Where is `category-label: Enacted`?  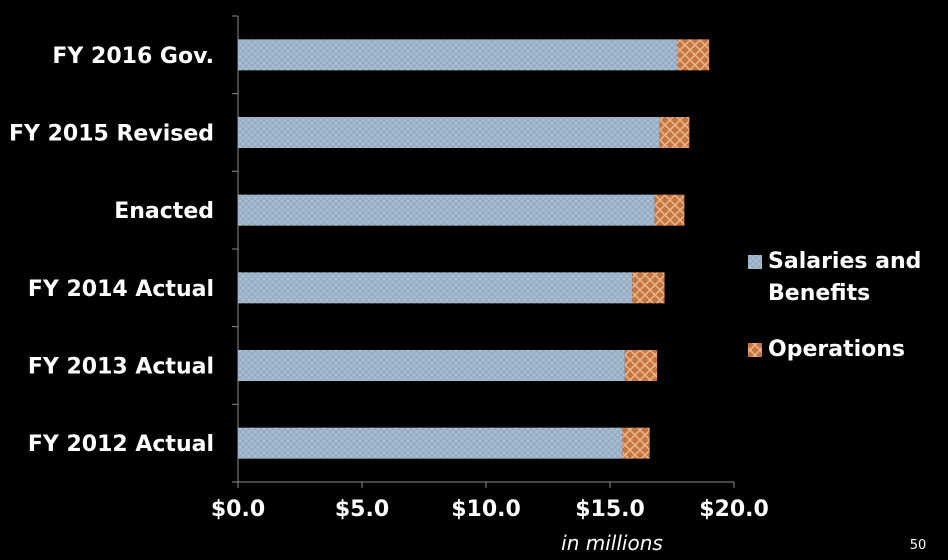 category-label: Enacted is located at coordinates (164, 211).